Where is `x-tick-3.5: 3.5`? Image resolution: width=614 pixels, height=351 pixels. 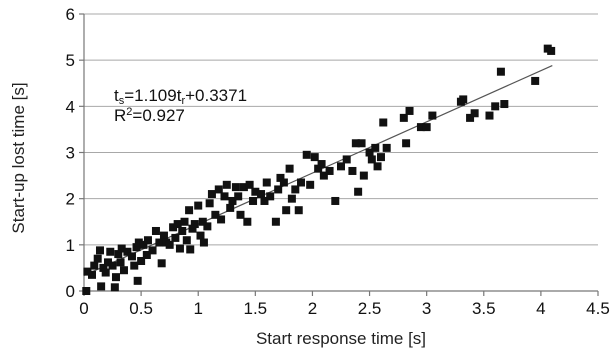
x-tick-3.5: 3.5 is located at coordinates (484, 308).